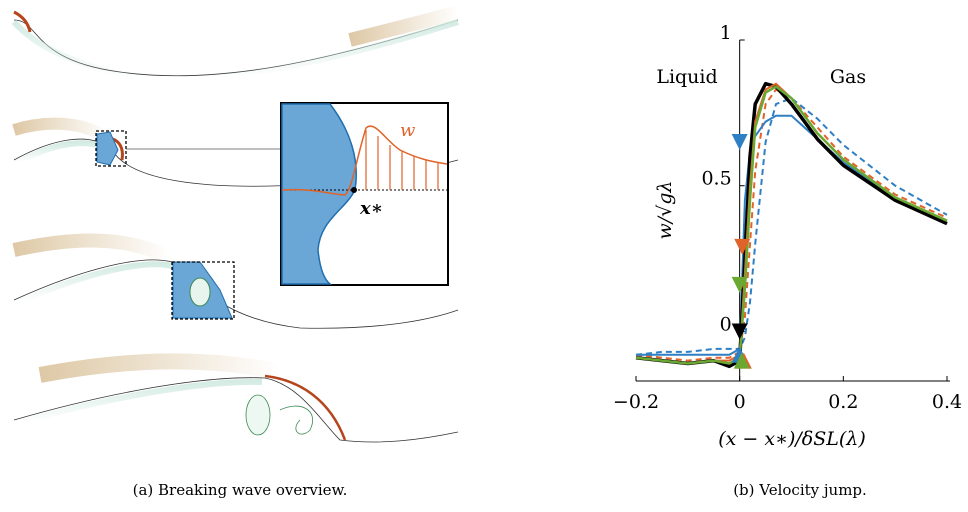 This screenshot has height=512, width=968. I want to click on x-tick-label: 0.2, so click(843, 402).